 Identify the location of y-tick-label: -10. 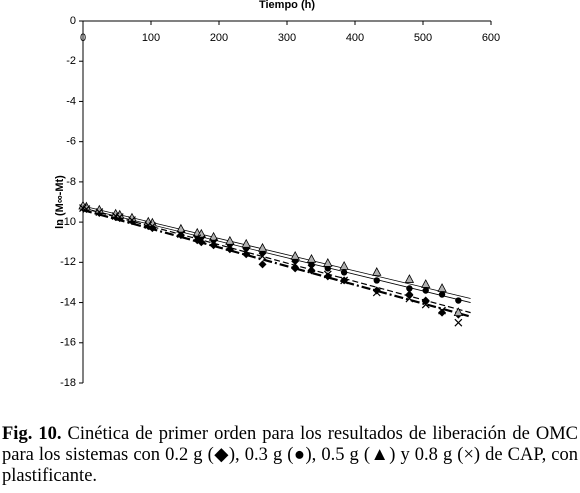
(68, 222).